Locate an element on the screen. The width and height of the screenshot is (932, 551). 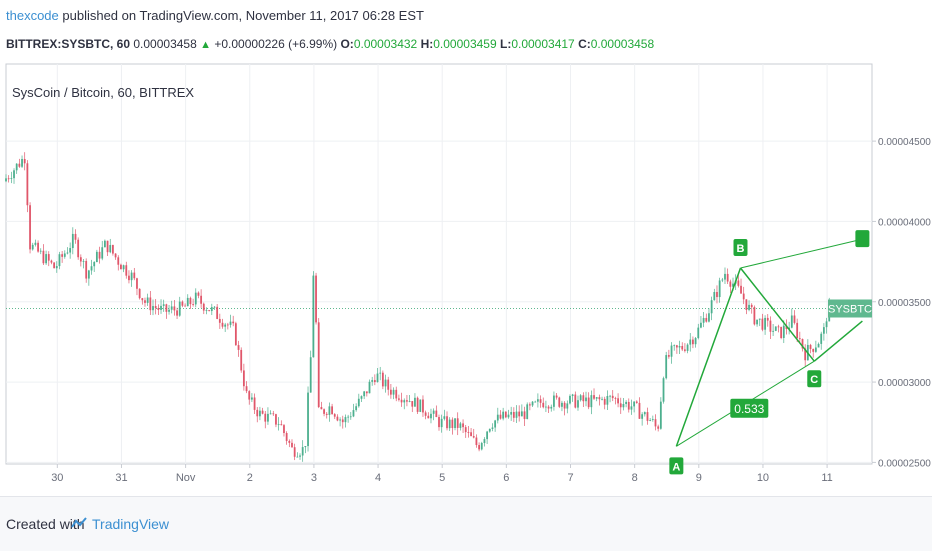
low-label: L: is located at coordinates (505, 44).